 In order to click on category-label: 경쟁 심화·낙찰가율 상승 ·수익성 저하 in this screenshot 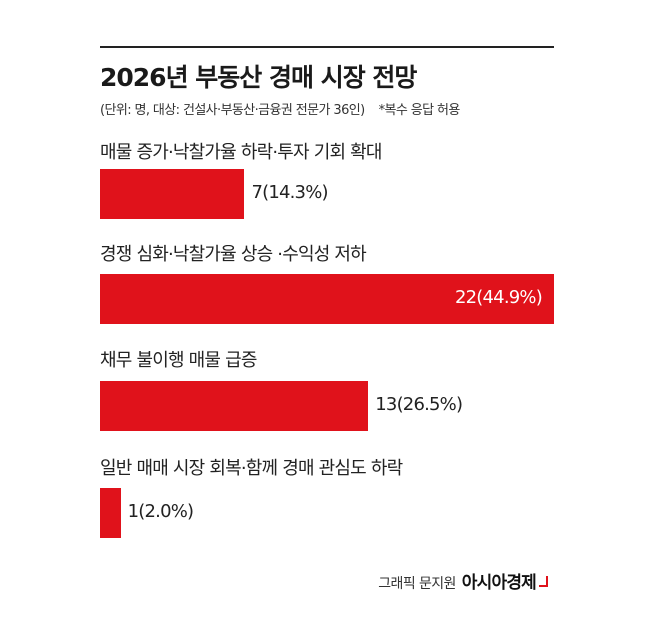, I will do `click(233, 254)`.